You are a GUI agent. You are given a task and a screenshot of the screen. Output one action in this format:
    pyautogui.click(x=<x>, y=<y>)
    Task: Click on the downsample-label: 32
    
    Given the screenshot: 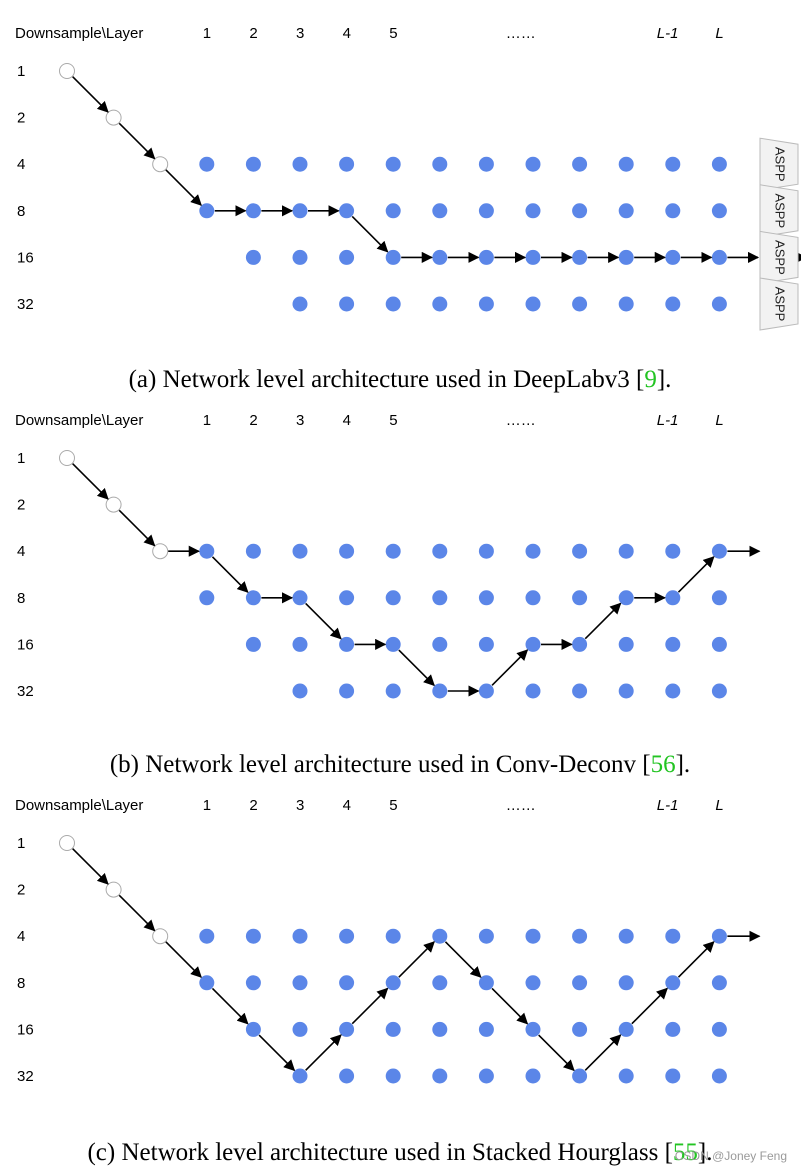 What is the action you would take?
    pyautogui.click(x=25, y=304)
    